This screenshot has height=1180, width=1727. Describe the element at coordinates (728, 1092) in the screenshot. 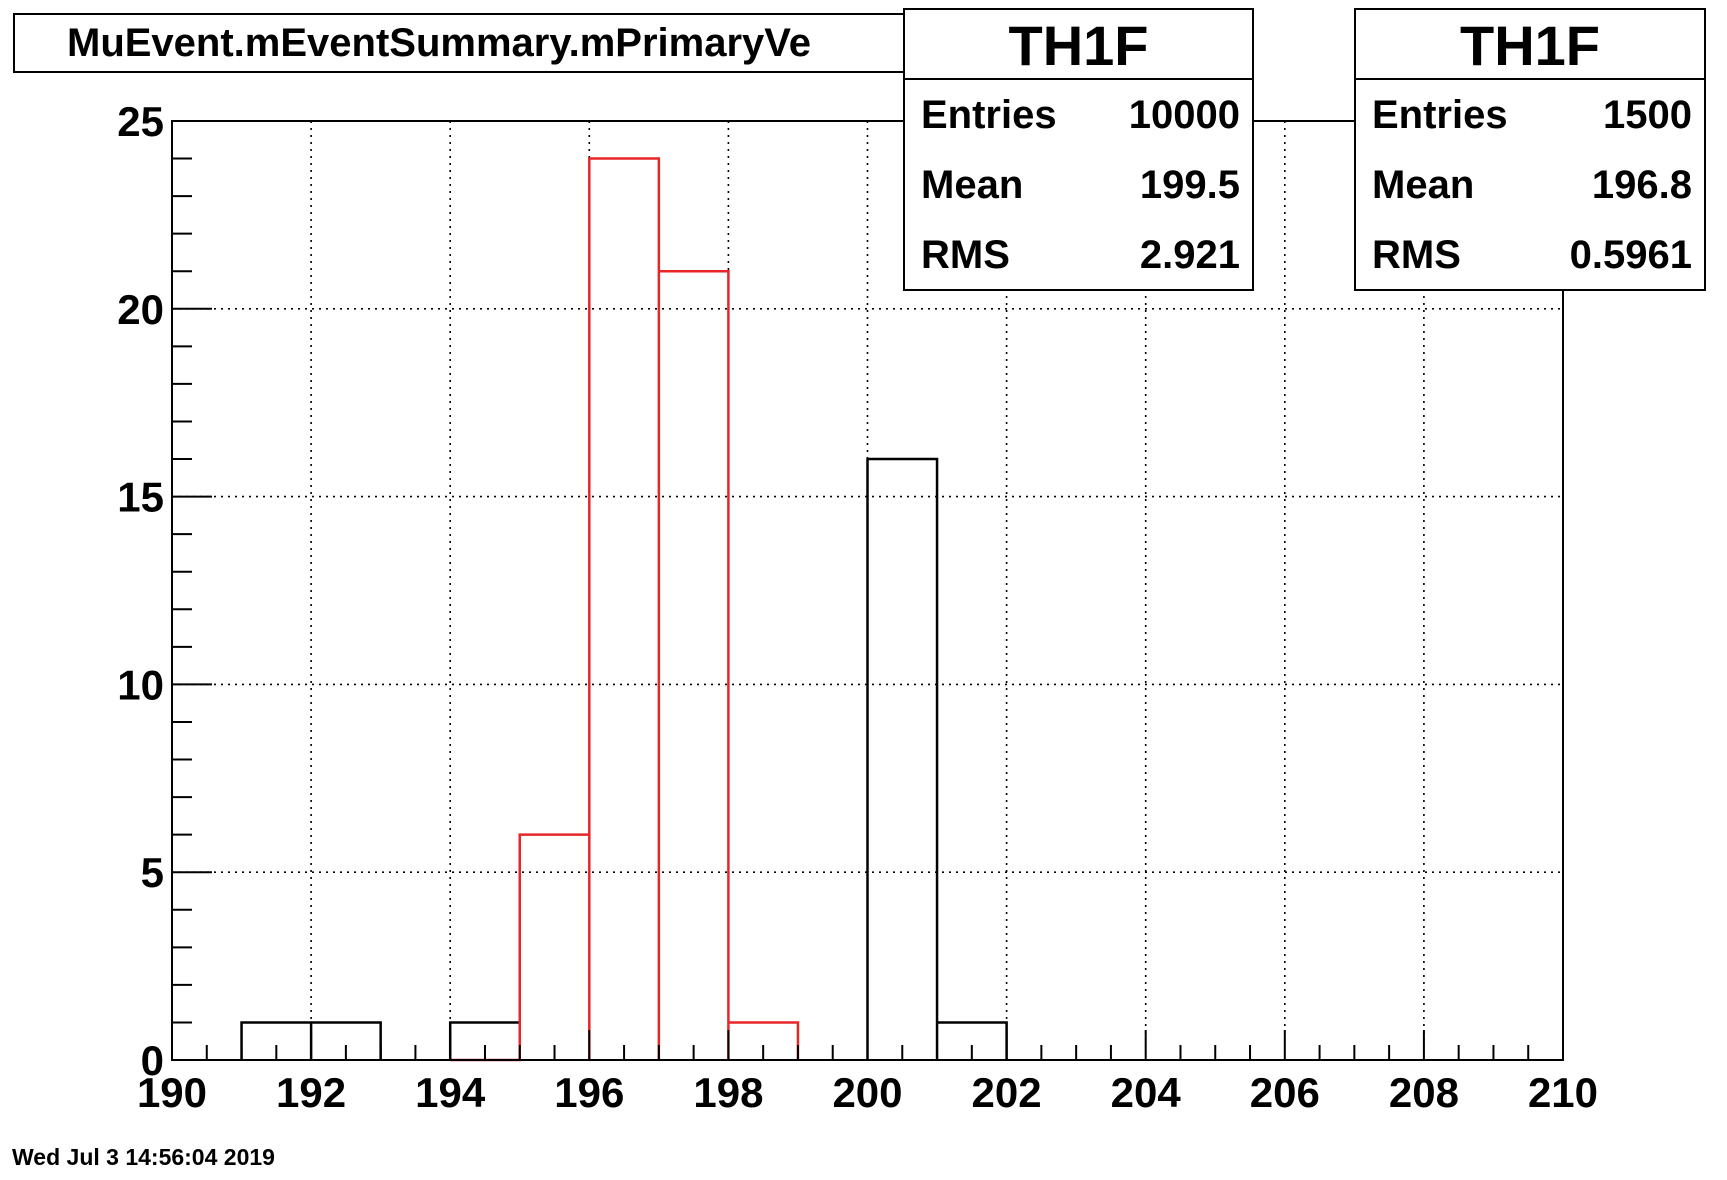

I see `x-tick-label: 198` at that location.